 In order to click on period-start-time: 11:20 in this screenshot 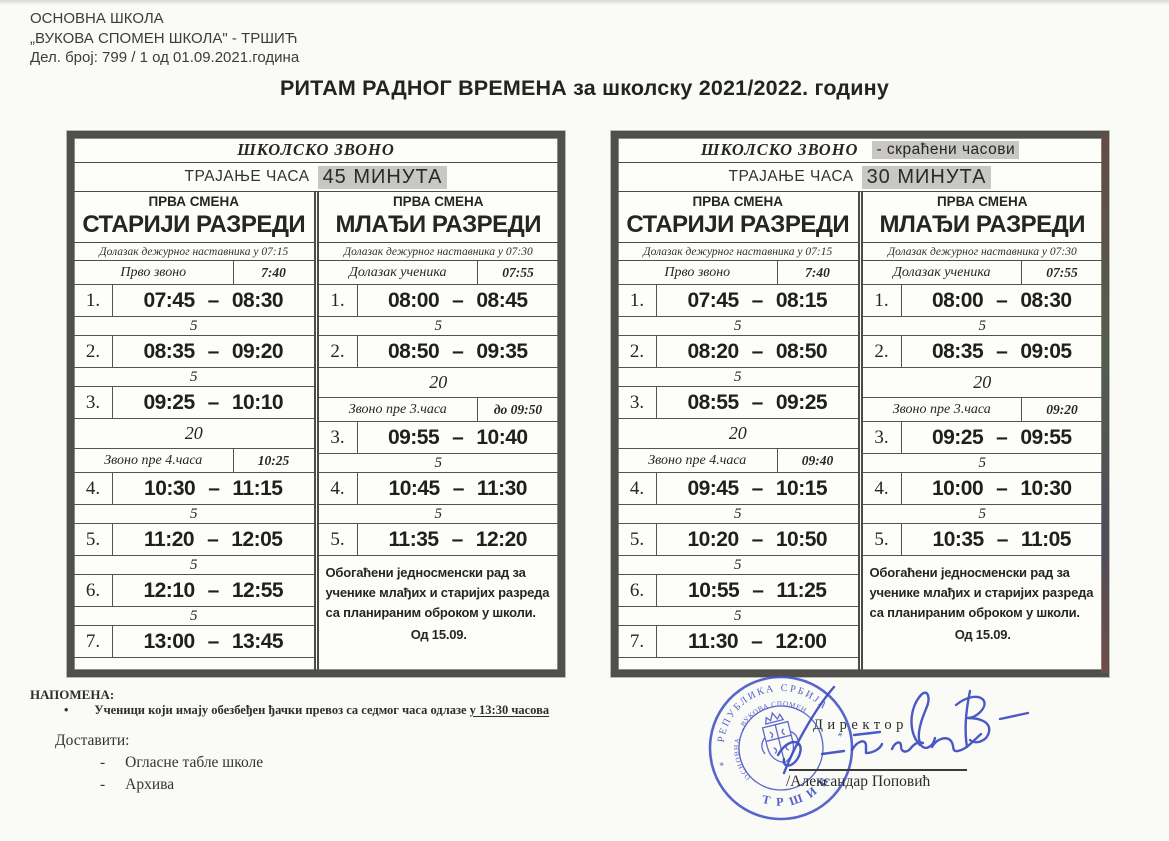, I will do `click(169, 539)`.